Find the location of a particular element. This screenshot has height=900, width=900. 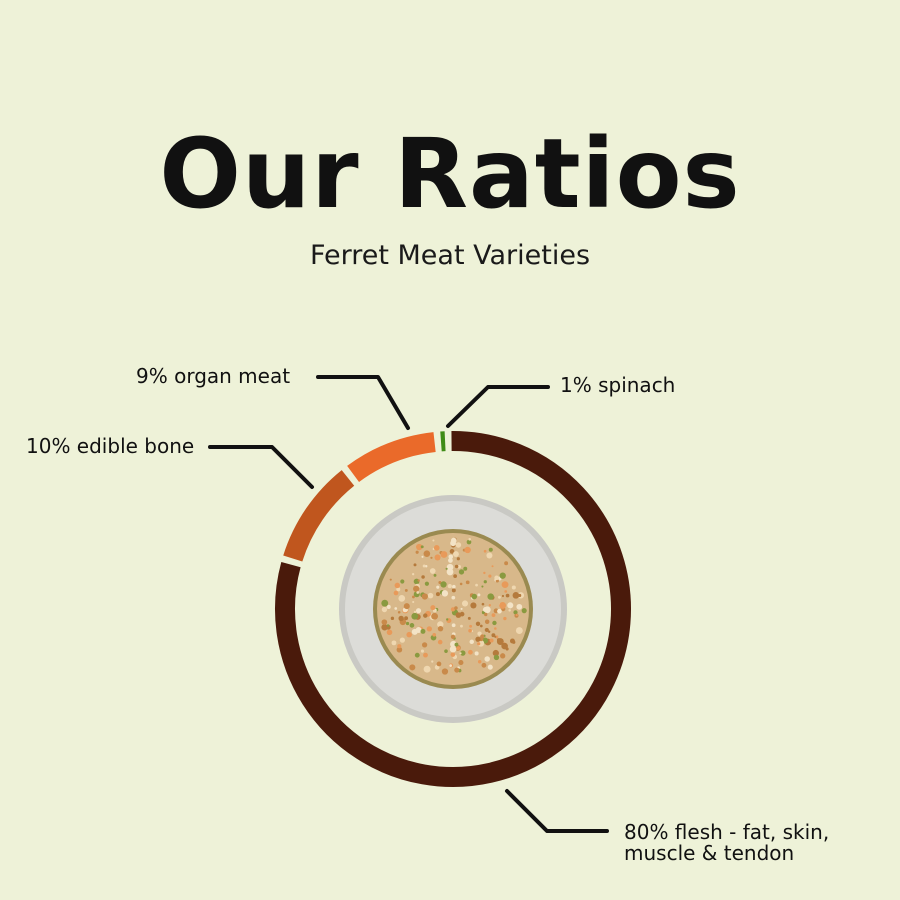

label-flesh-line2: muscle & tendon is located at coordinates (709, 853).